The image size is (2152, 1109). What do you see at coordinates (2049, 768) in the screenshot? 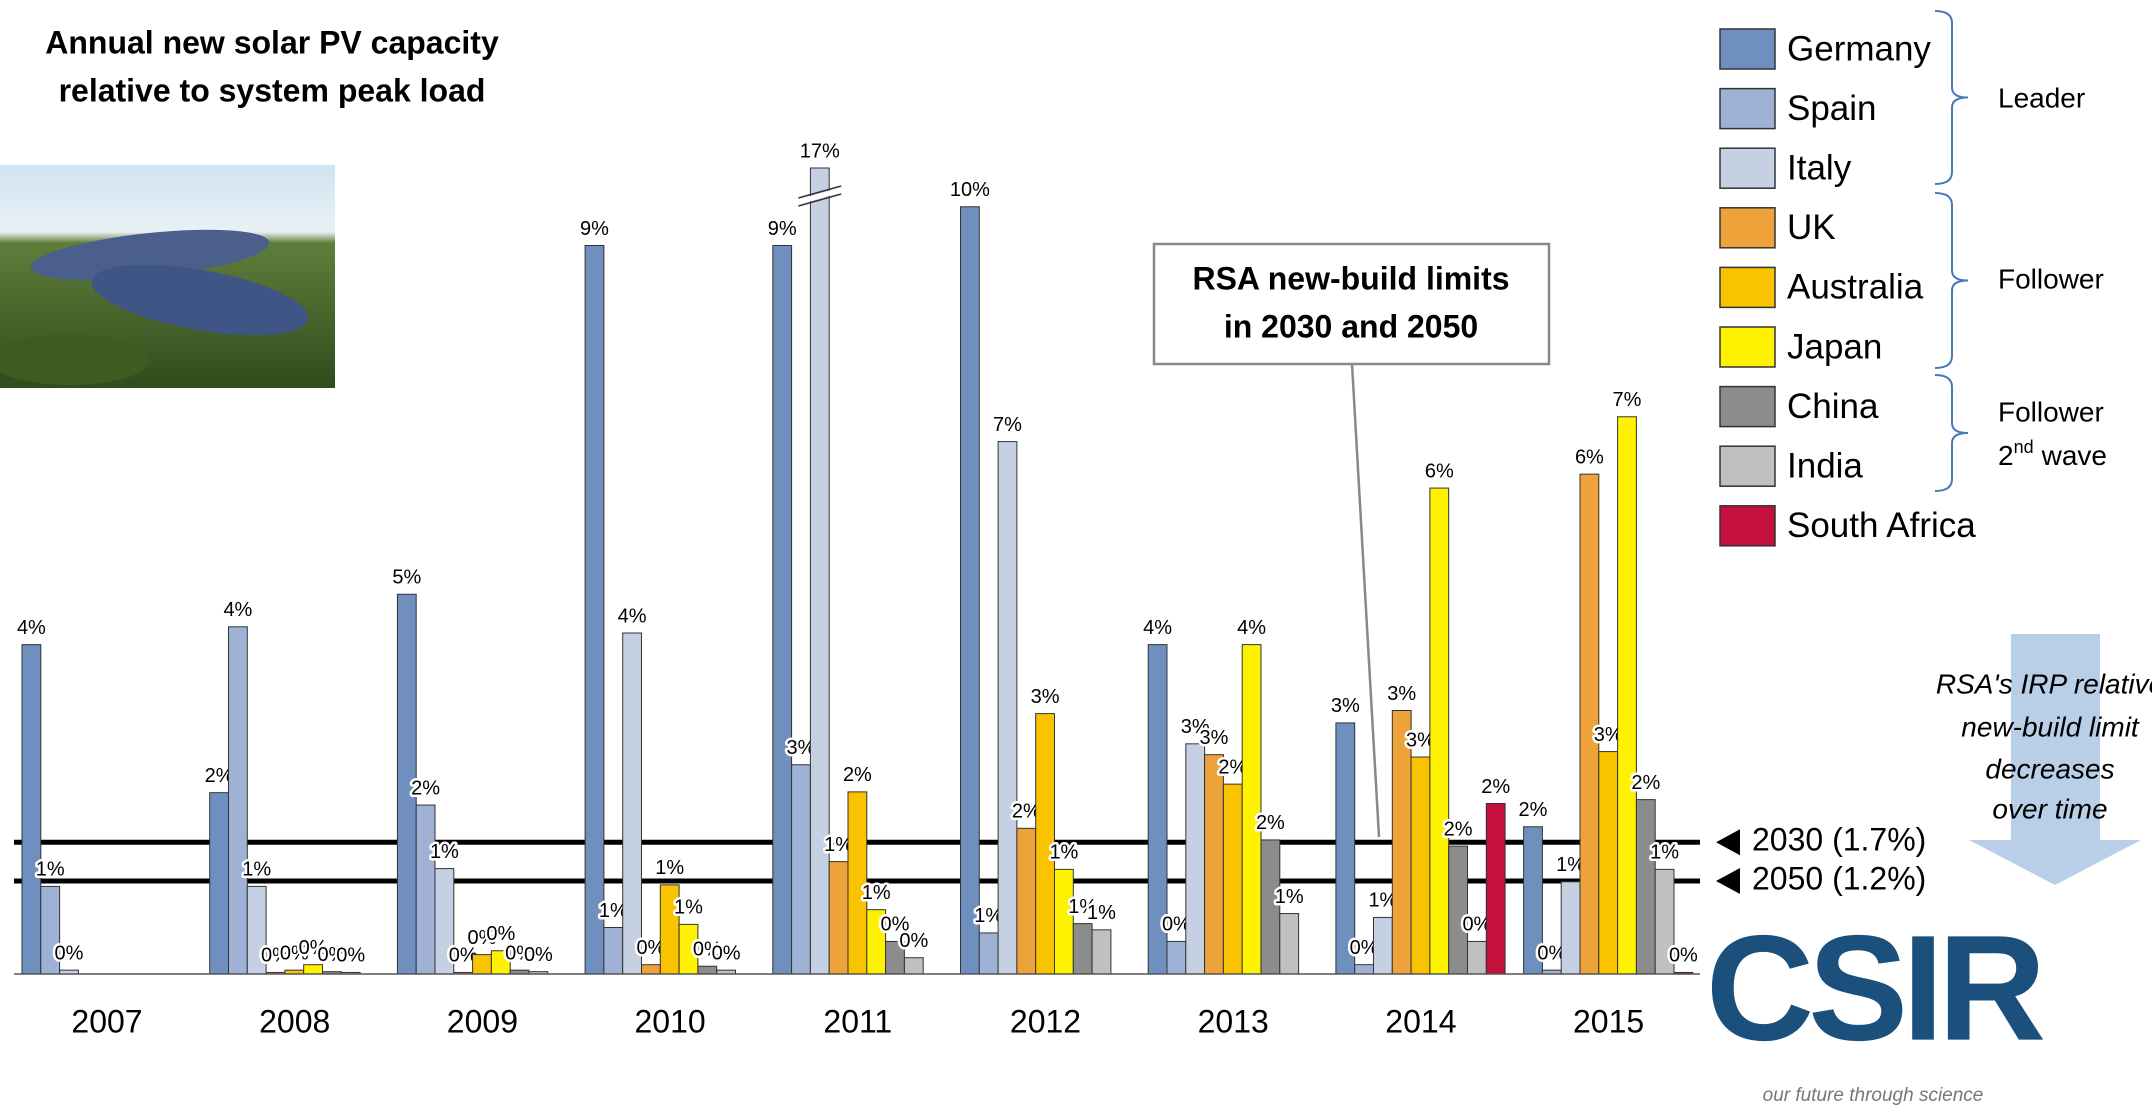
I see `note-text: decreases` at bounding box center [2049, 768].